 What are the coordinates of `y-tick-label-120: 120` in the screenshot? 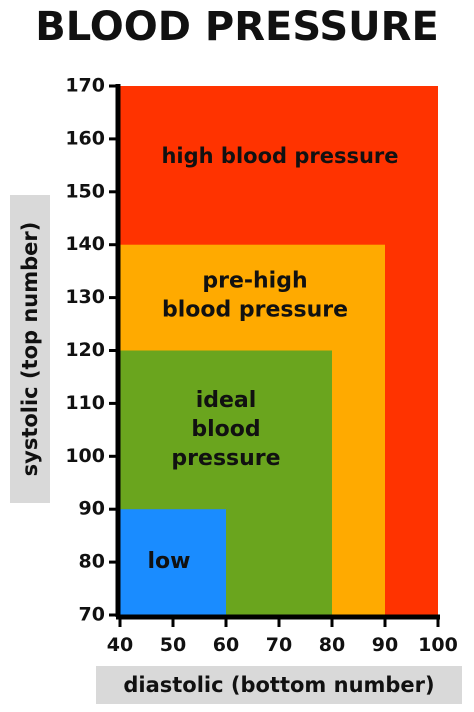 It's located at (85, 350).